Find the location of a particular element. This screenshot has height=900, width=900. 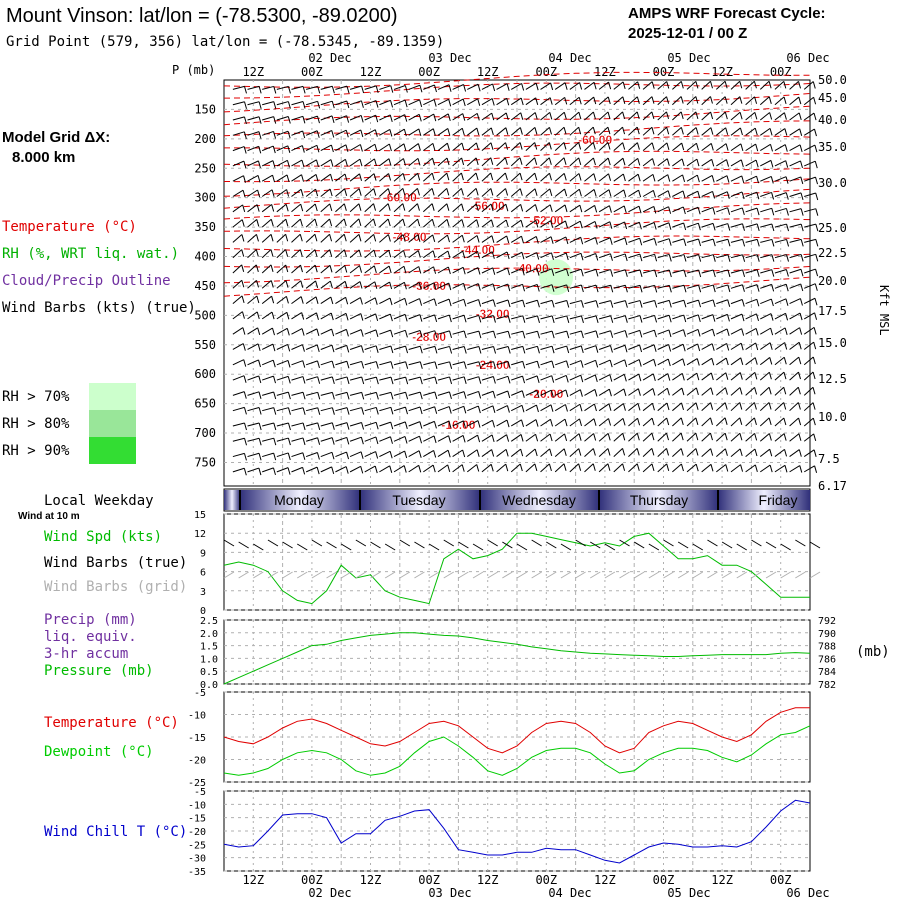

y-tick-label: -5 is located at coordinates (200, 792).